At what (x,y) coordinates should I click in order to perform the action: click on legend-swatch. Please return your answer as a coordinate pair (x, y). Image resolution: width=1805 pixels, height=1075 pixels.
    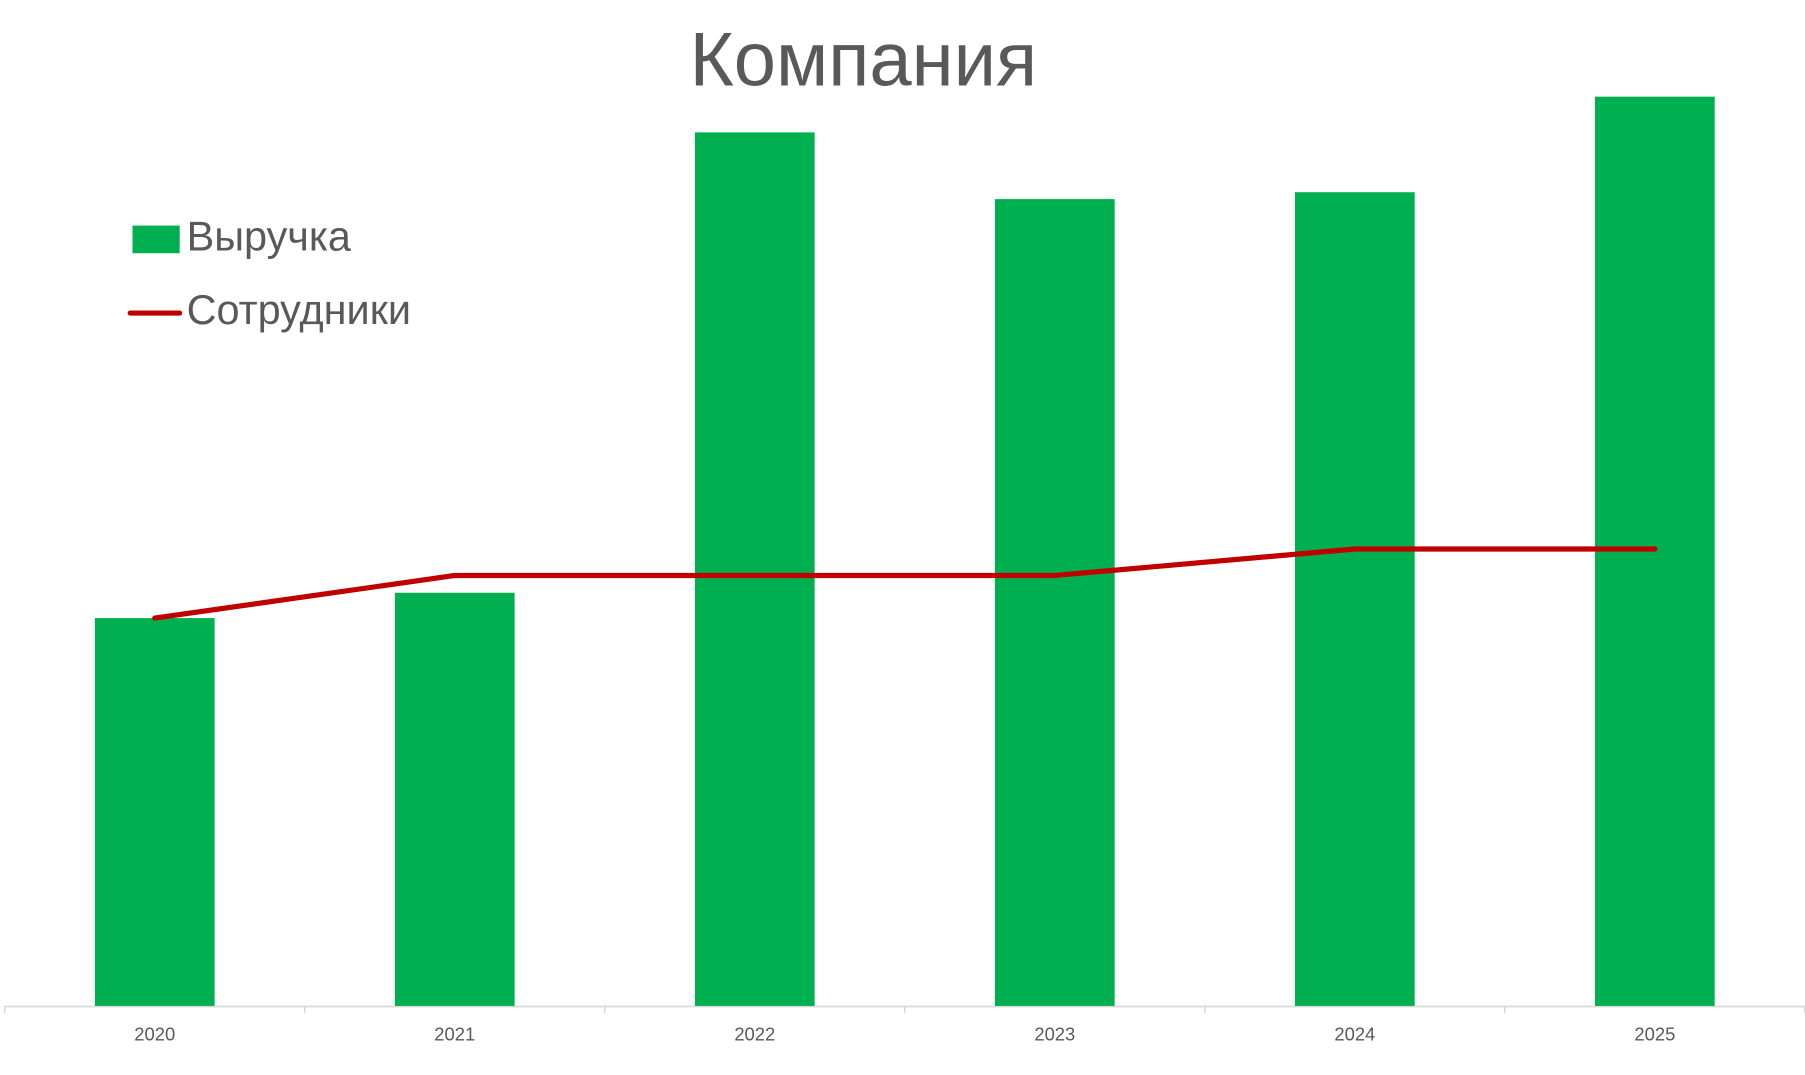
    Looking at the image, I should click on (156, 239).